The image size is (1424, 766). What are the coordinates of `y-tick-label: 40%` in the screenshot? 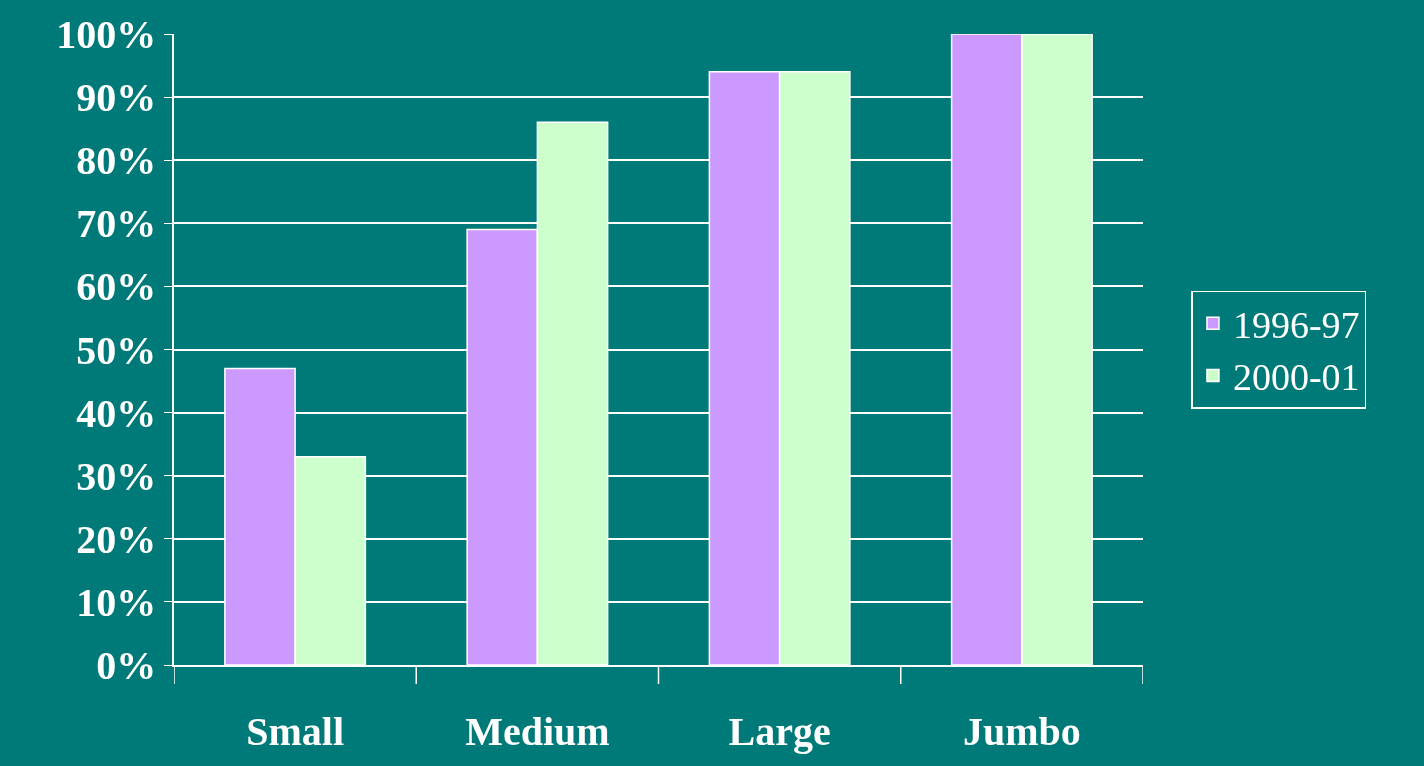 It's located at (116, 413).